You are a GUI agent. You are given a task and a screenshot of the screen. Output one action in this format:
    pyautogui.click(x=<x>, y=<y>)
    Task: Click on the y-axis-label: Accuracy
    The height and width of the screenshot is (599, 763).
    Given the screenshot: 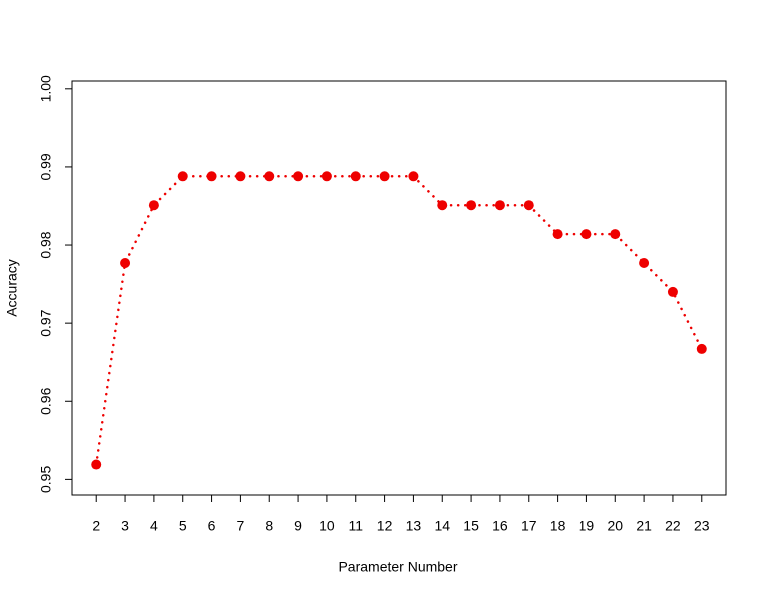 What is the action you would take?
    pyautogui.click(x=12, y=288)
    